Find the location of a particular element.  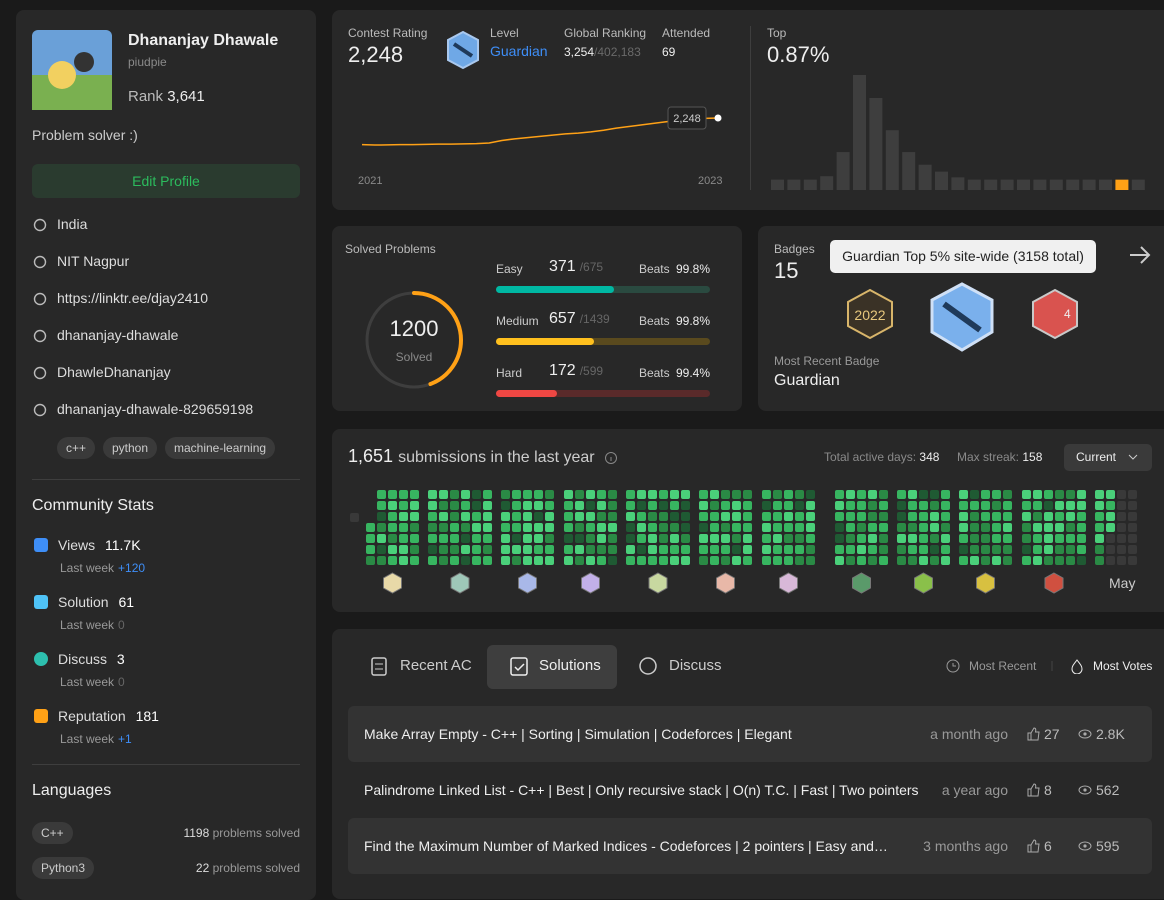

beats: Beats 99.8% is located at coordinates (674, 321).